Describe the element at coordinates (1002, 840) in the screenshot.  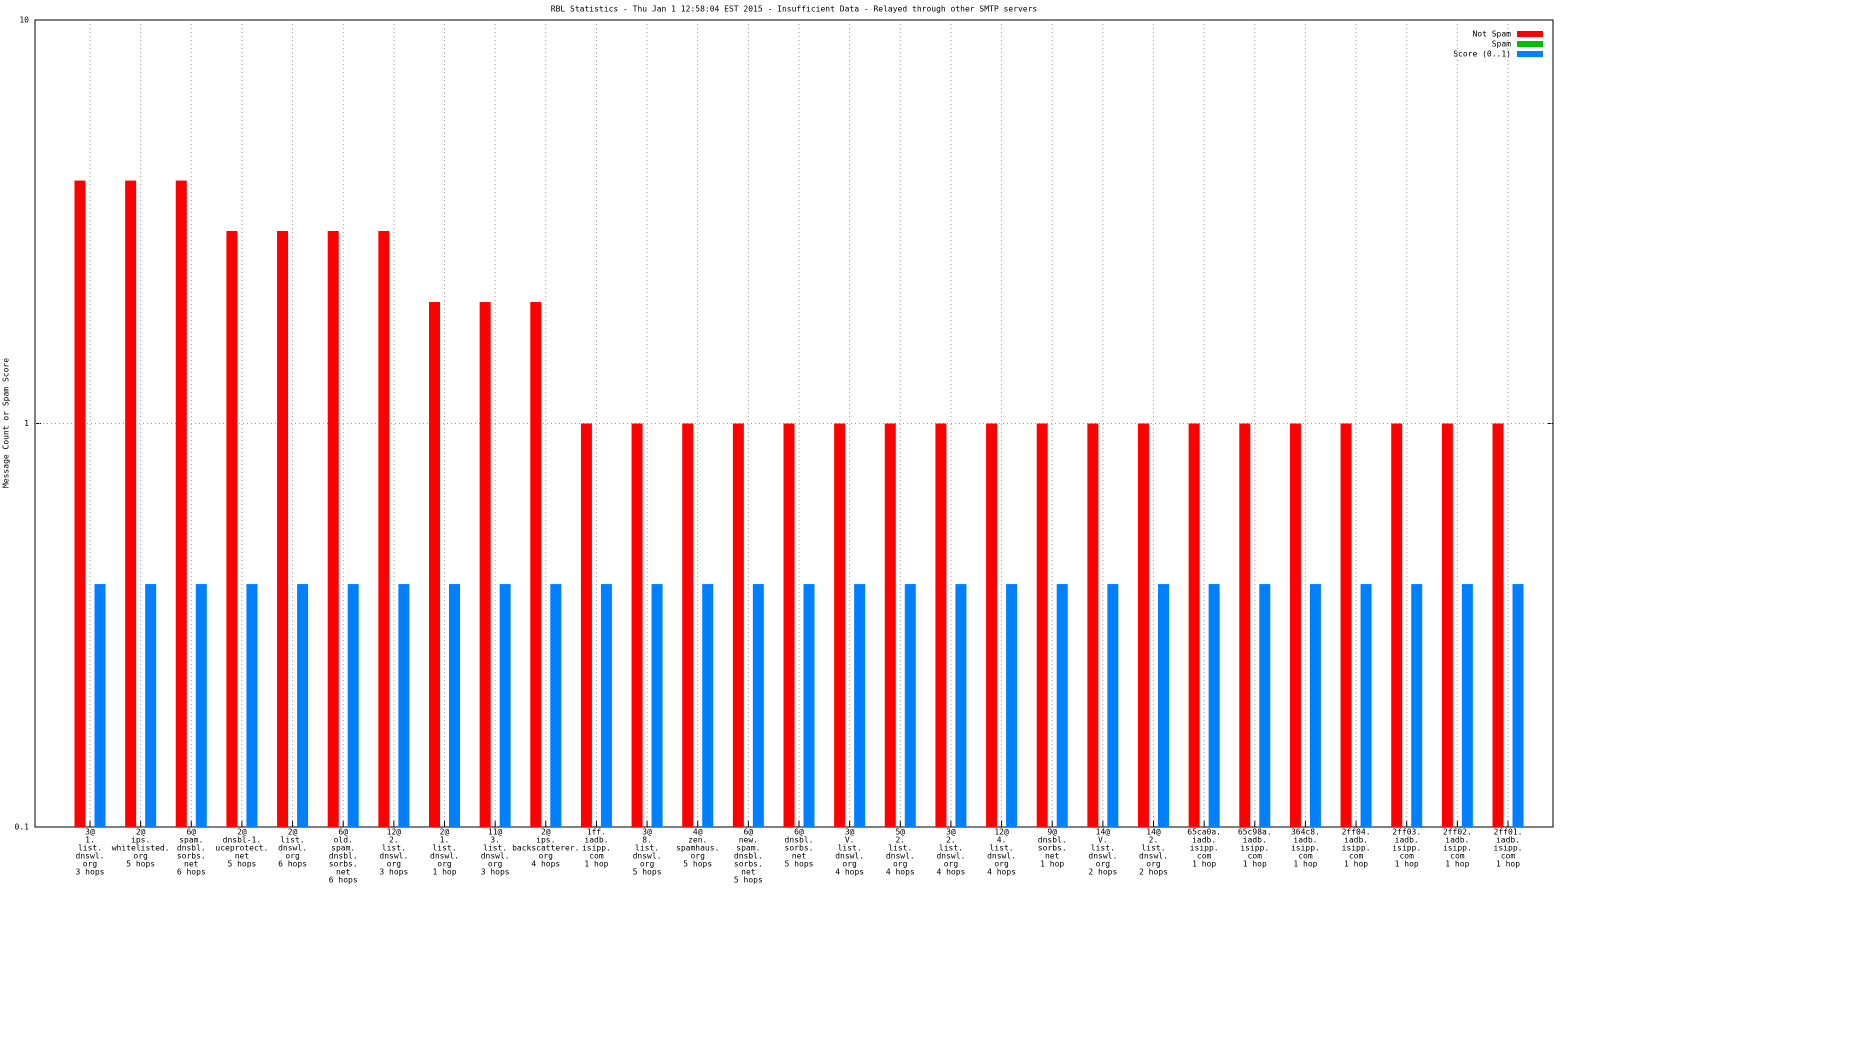
I see `x-tick-label: 4.` at that location.